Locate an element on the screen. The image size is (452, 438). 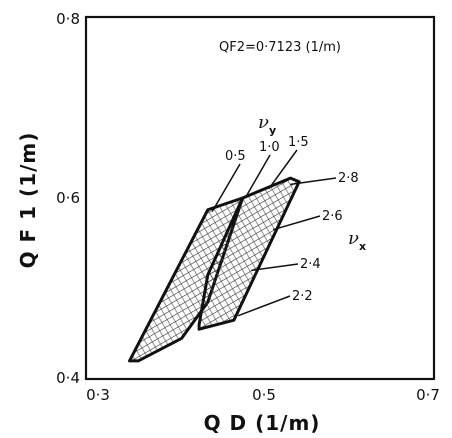
x-axis-label: Q D (1/m) is located at coordinates (262, 423).